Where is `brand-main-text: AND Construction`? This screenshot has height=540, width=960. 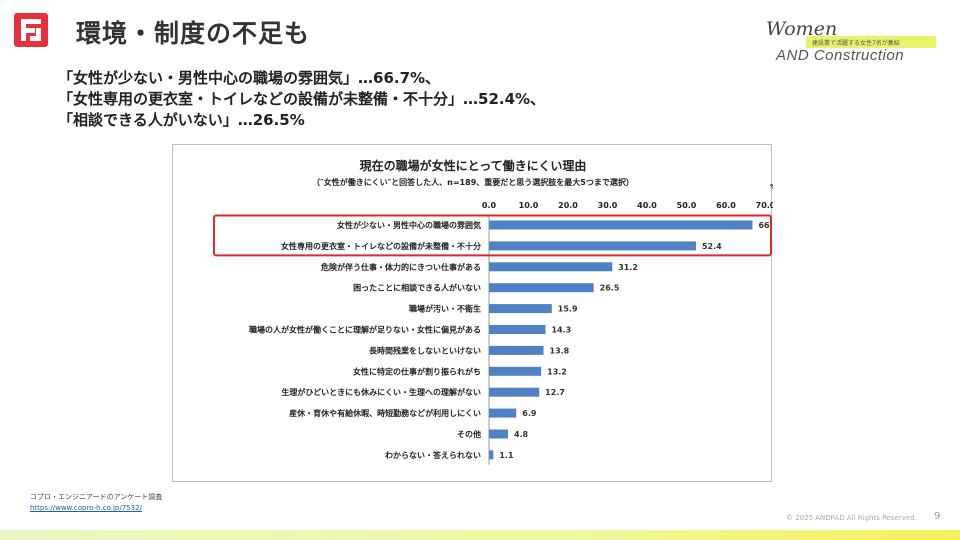 brand-main-text: AND Construction is located at coordinates (840, 55).